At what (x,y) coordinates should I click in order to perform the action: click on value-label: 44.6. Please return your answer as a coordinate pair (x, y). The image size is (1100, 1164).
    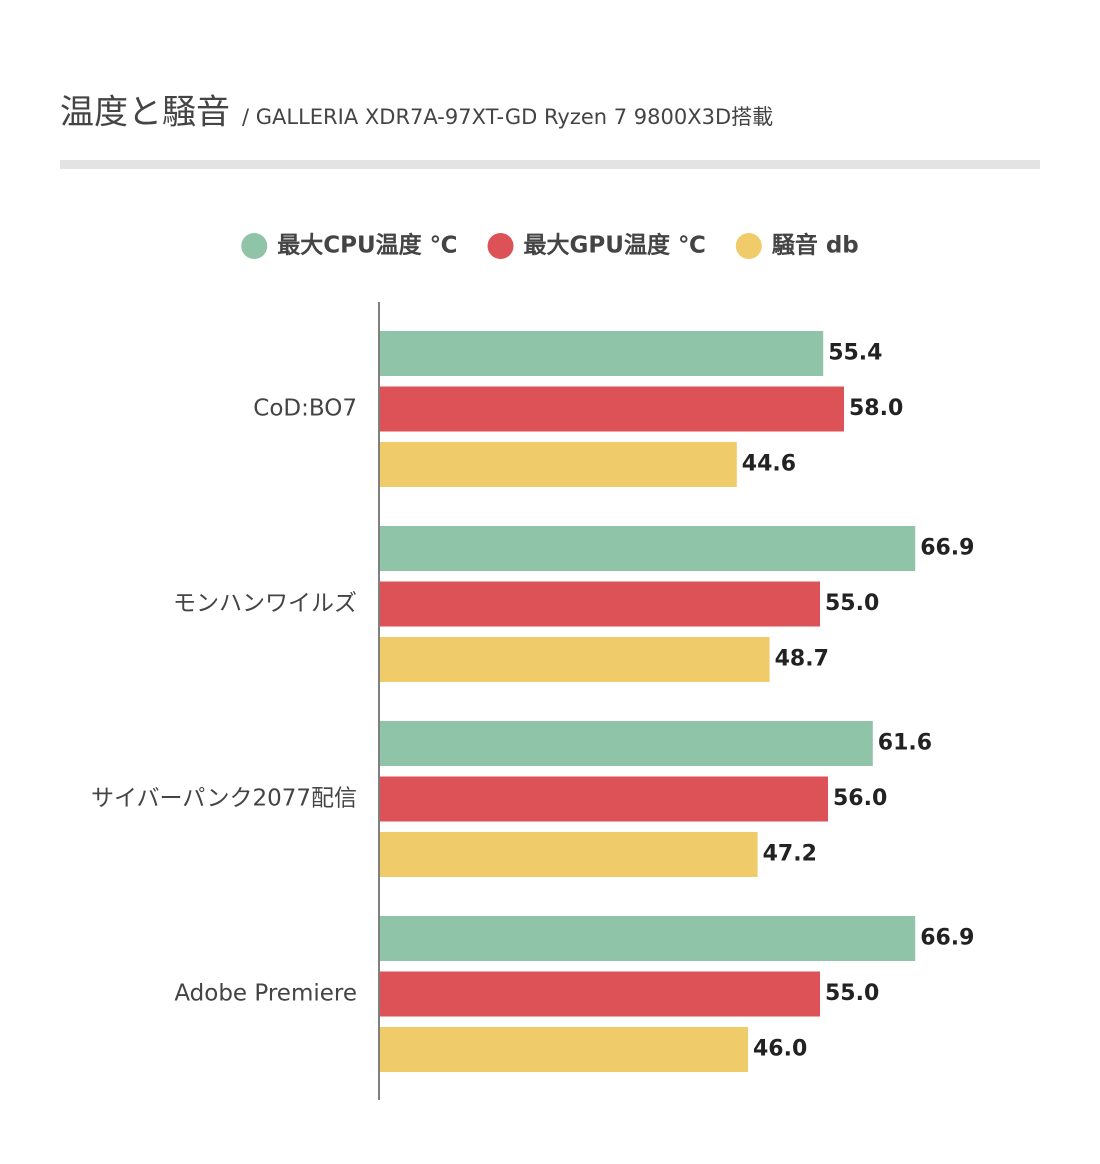
    Looking at the image, I should click on (769, 464).